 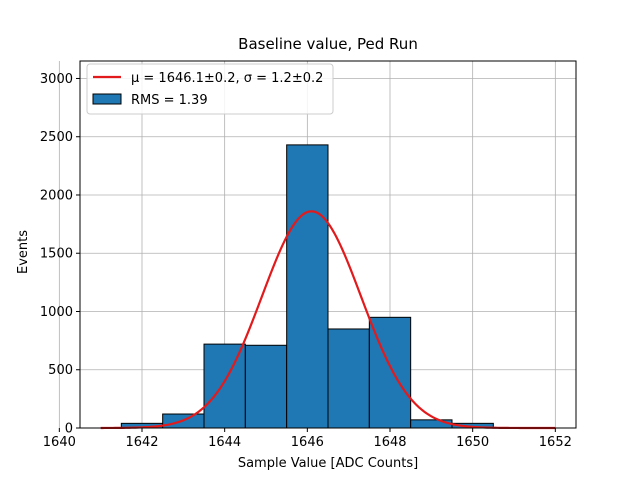 What do you see at coordinates (107, 99) in the screenshot?
I see `legend-rms-swatch` at bounding box center [107, 99].